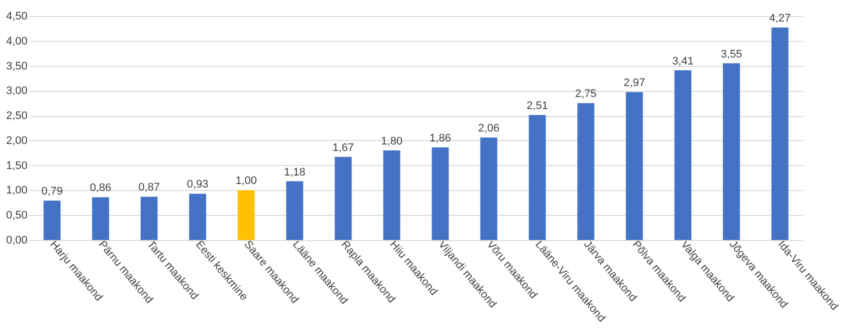  What do you see at coordinates (101, 188) in the screenshot?
I see `data-label: 0,86` at bounding box center [101, 188].